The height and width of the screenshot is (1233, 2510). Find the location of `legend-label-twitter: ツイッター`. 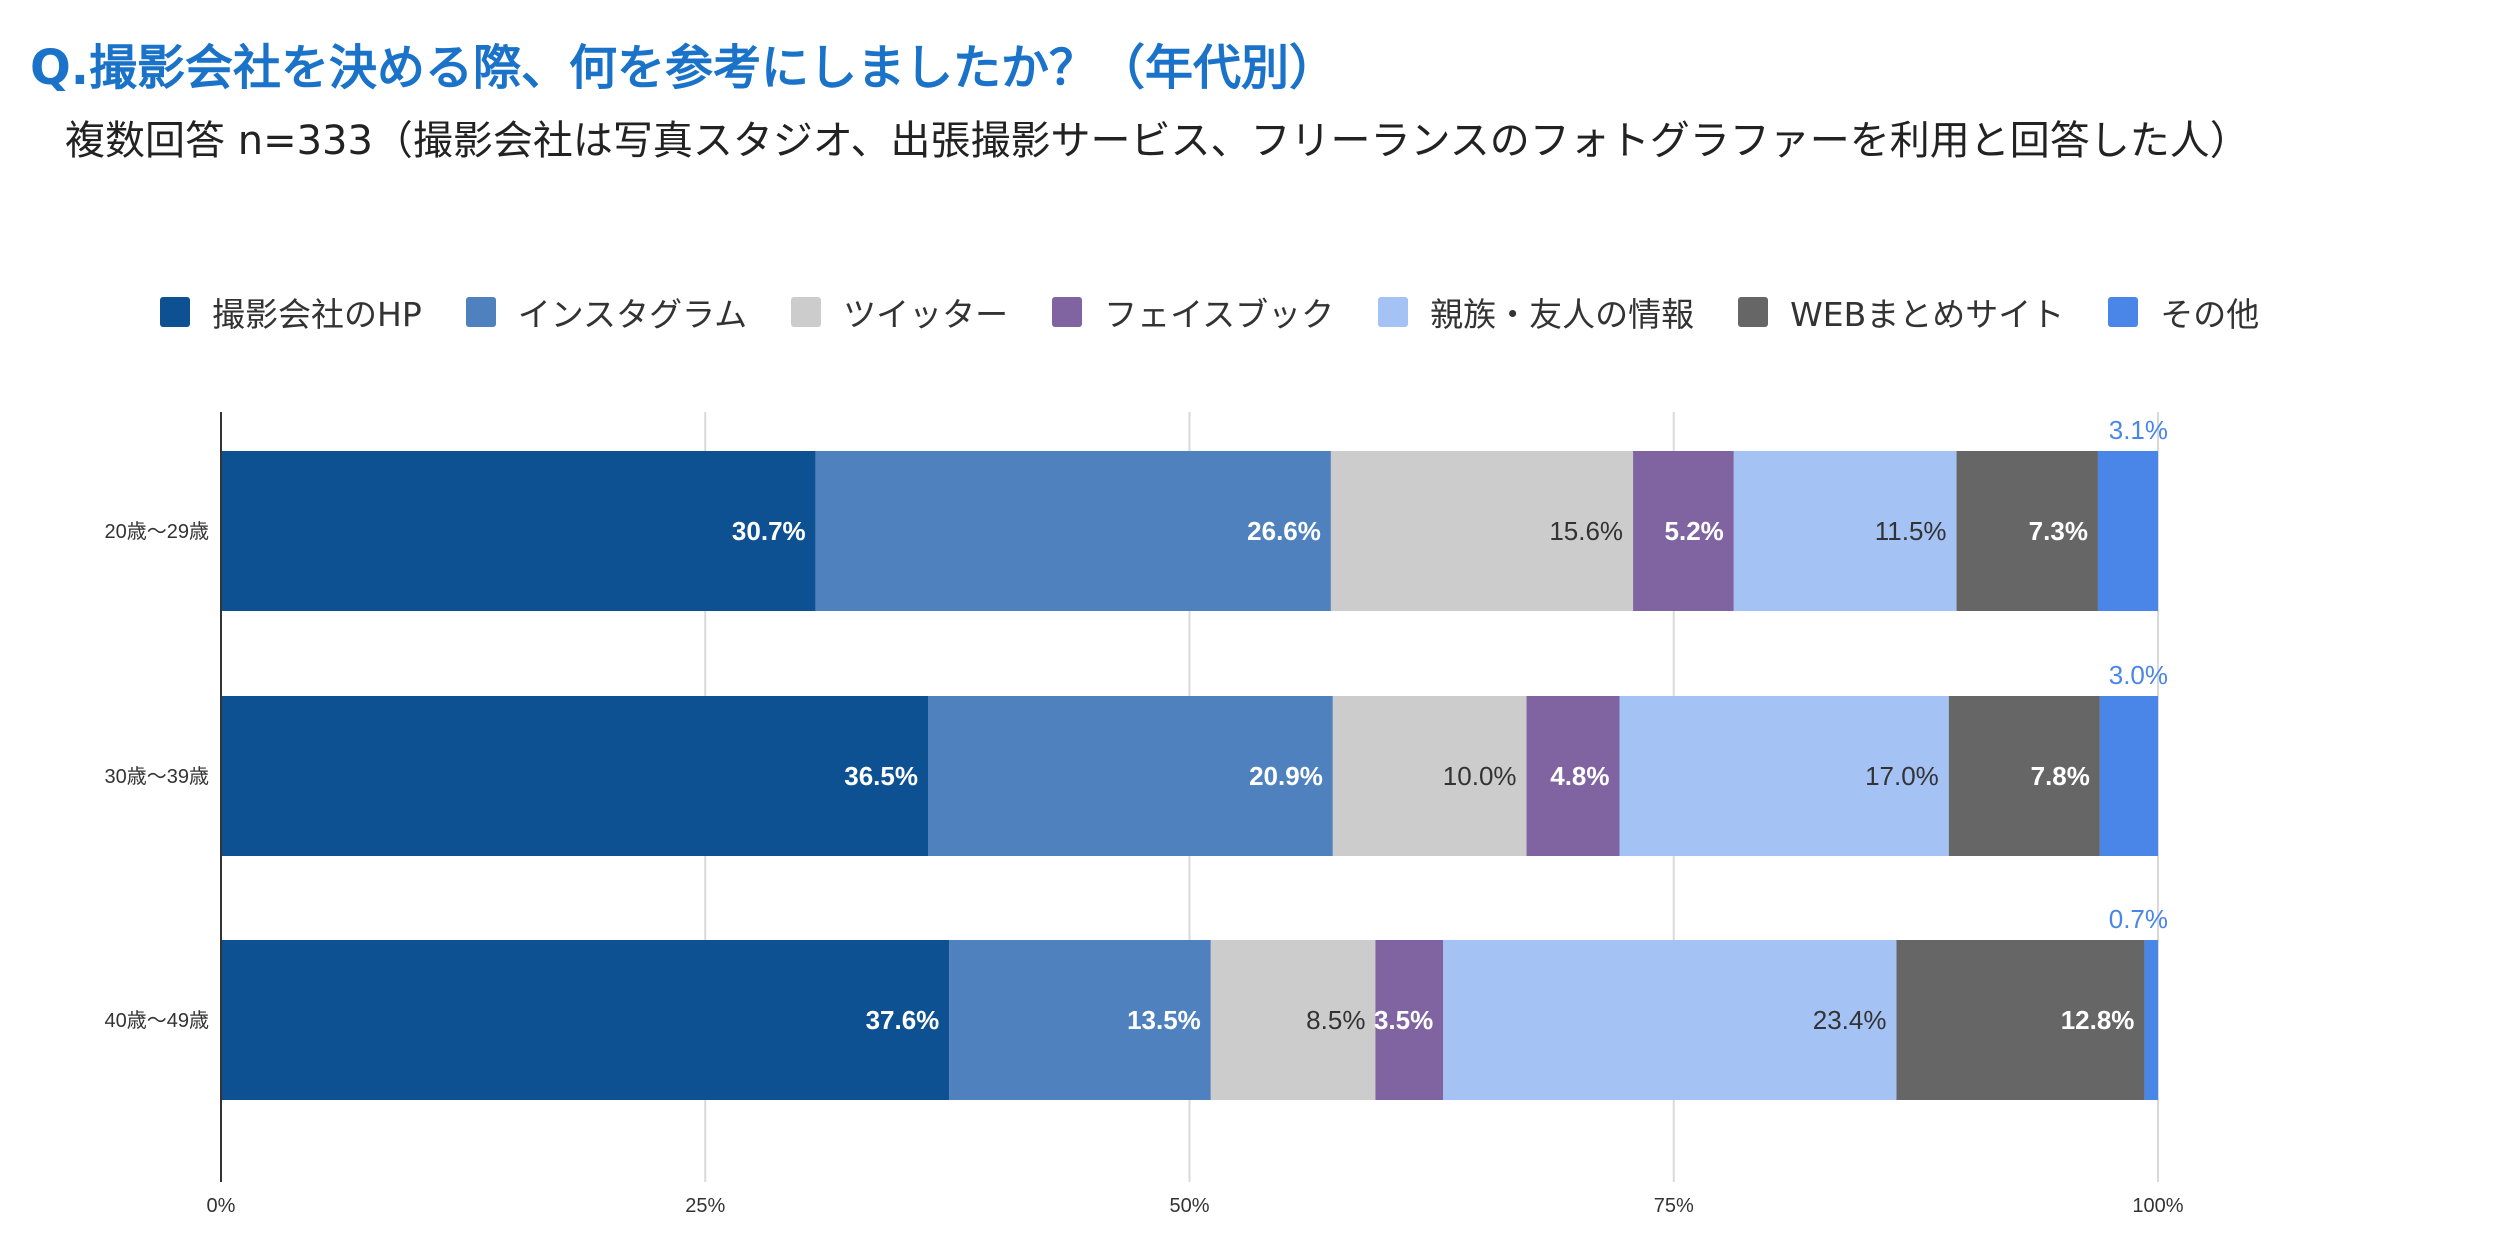

legend-label-twitter: ツイッター is located at coordinates (926, 314).